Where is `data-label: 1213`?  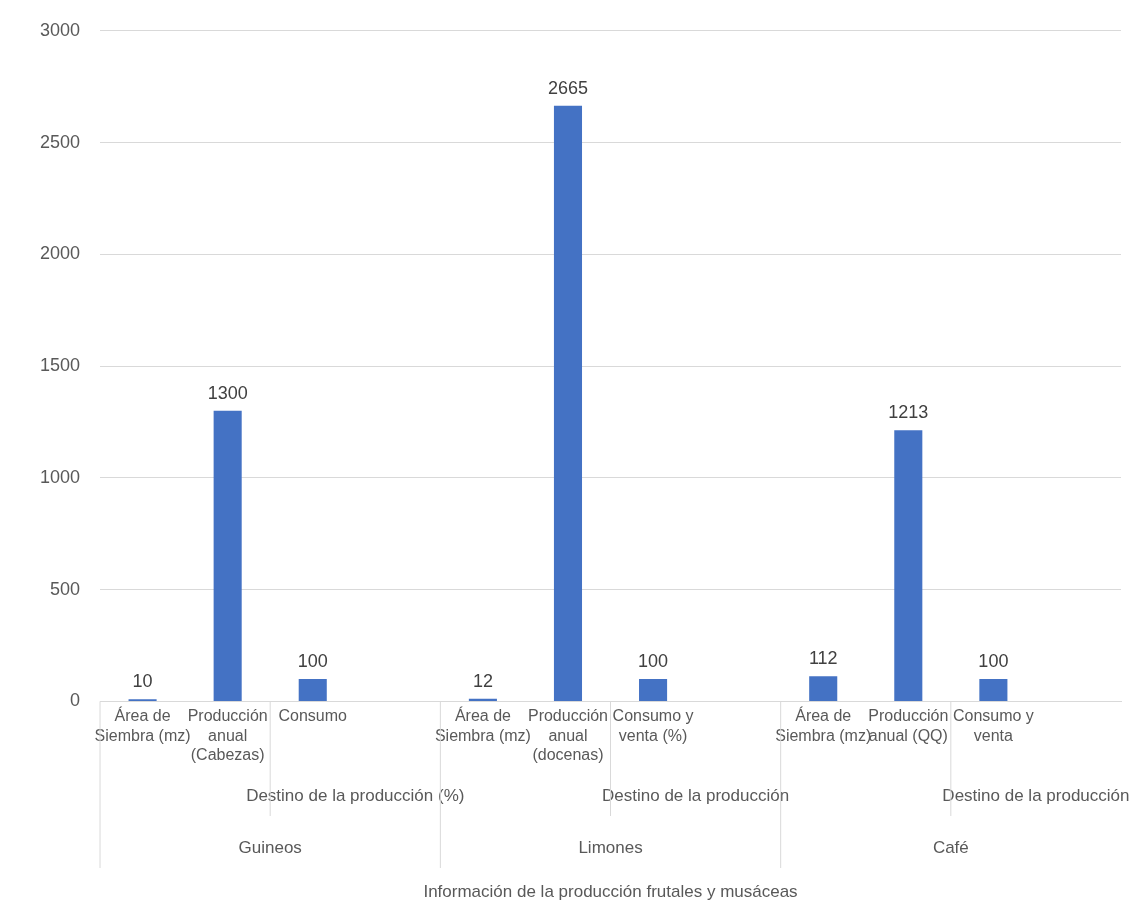
data-label: 1213 is located at coordinates (908, 412).